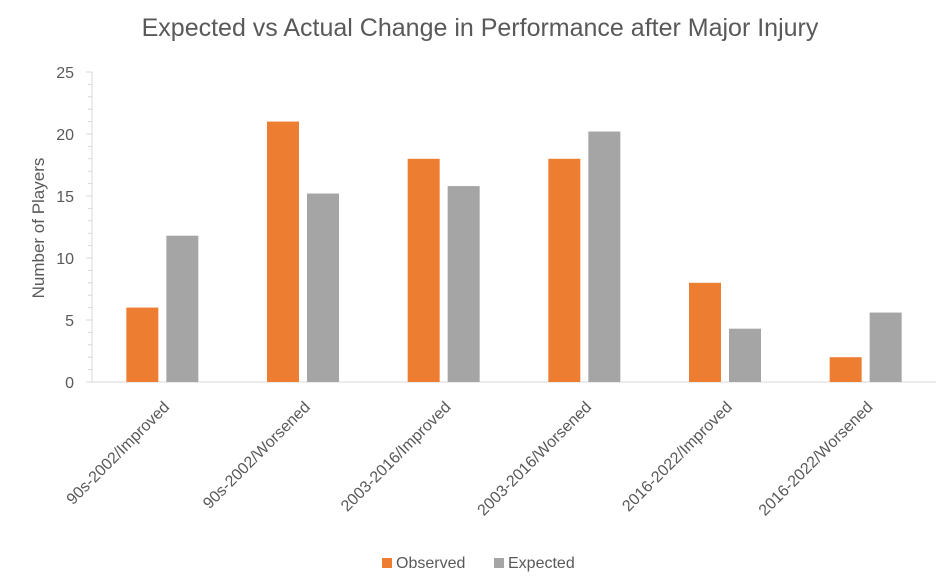 Image resolution: width=936 pixels, height=586 pixels. I want to click on y-tick-label: 10, so click(65, 259).